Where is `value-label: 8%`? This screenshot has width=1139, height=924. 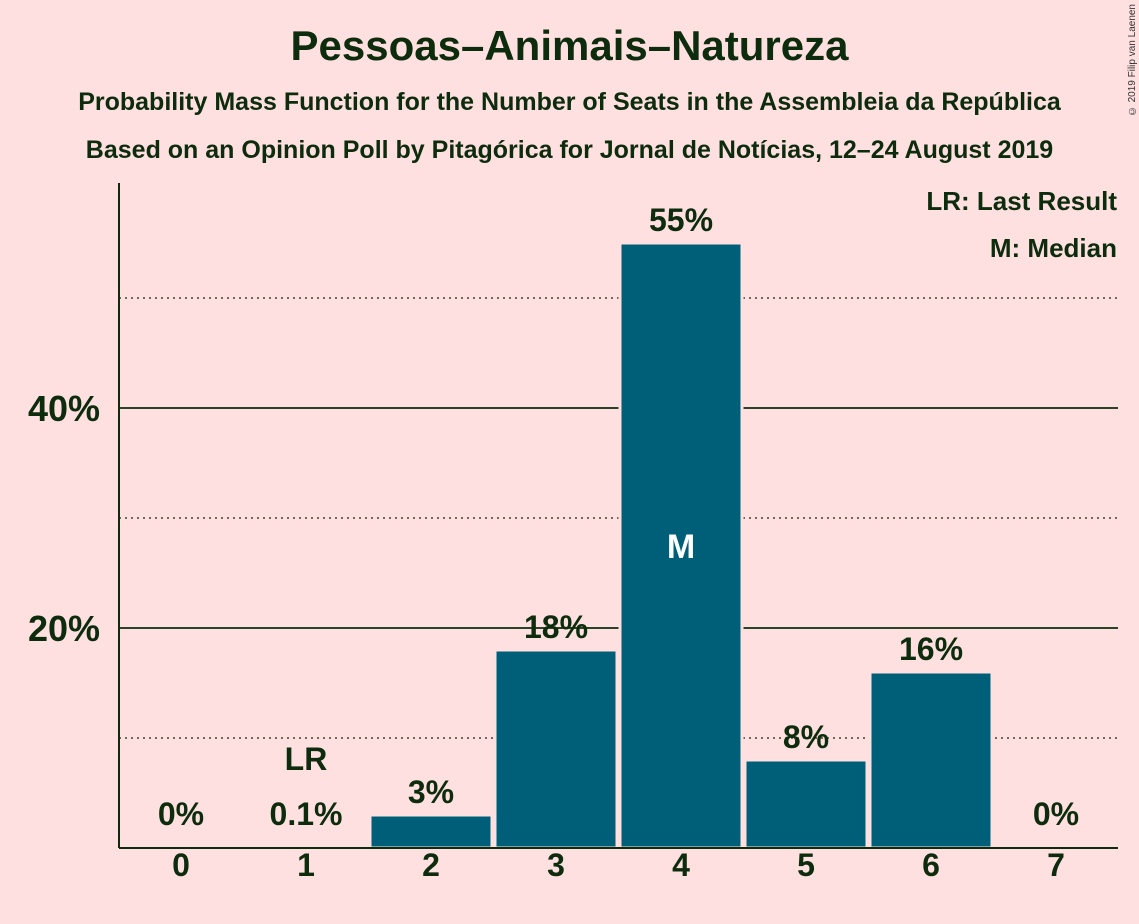 value-label: 8% is located at coordinates (806, 737).